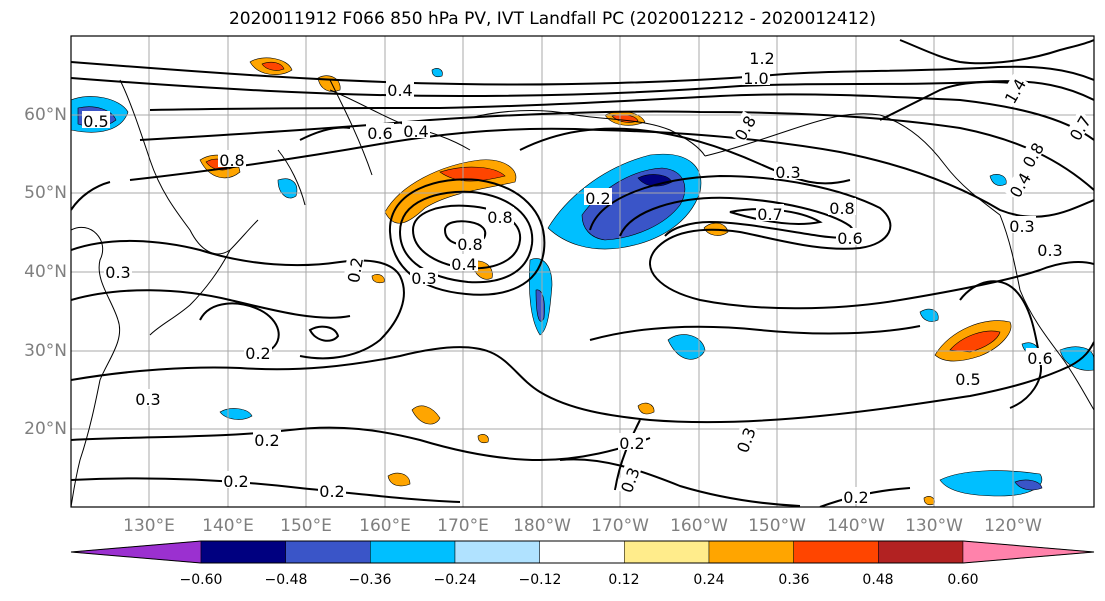 This screenshot has height=601, width=1105. I want to click on lon-label-140e: 140°E, so click(228, 526).